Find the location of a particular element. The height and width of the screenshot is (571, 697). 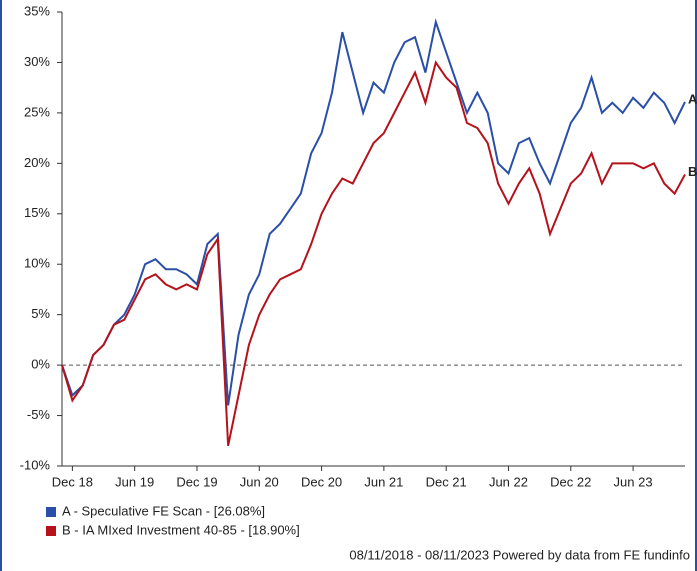

x-tick-label: Dec 21 is located at coordinates (446, 481).